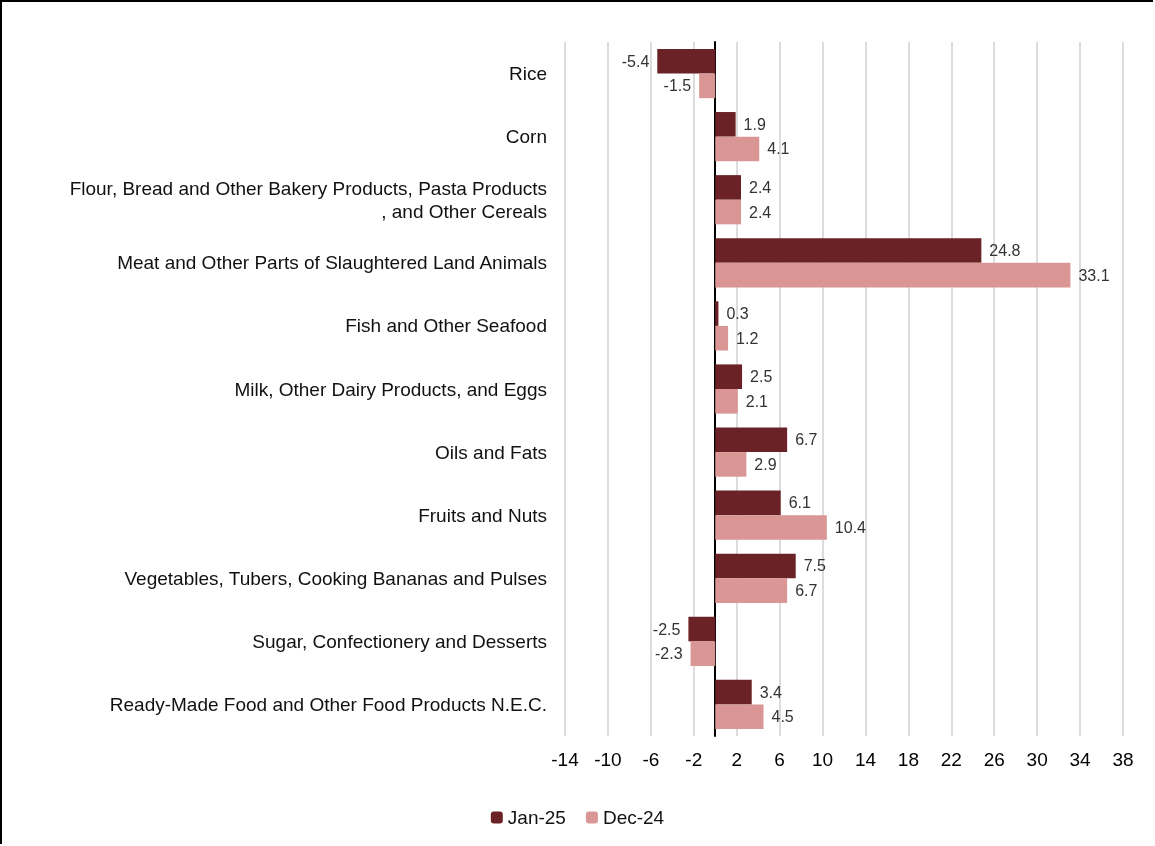  I want to click on data-label: -1.5, so click(677, 86).